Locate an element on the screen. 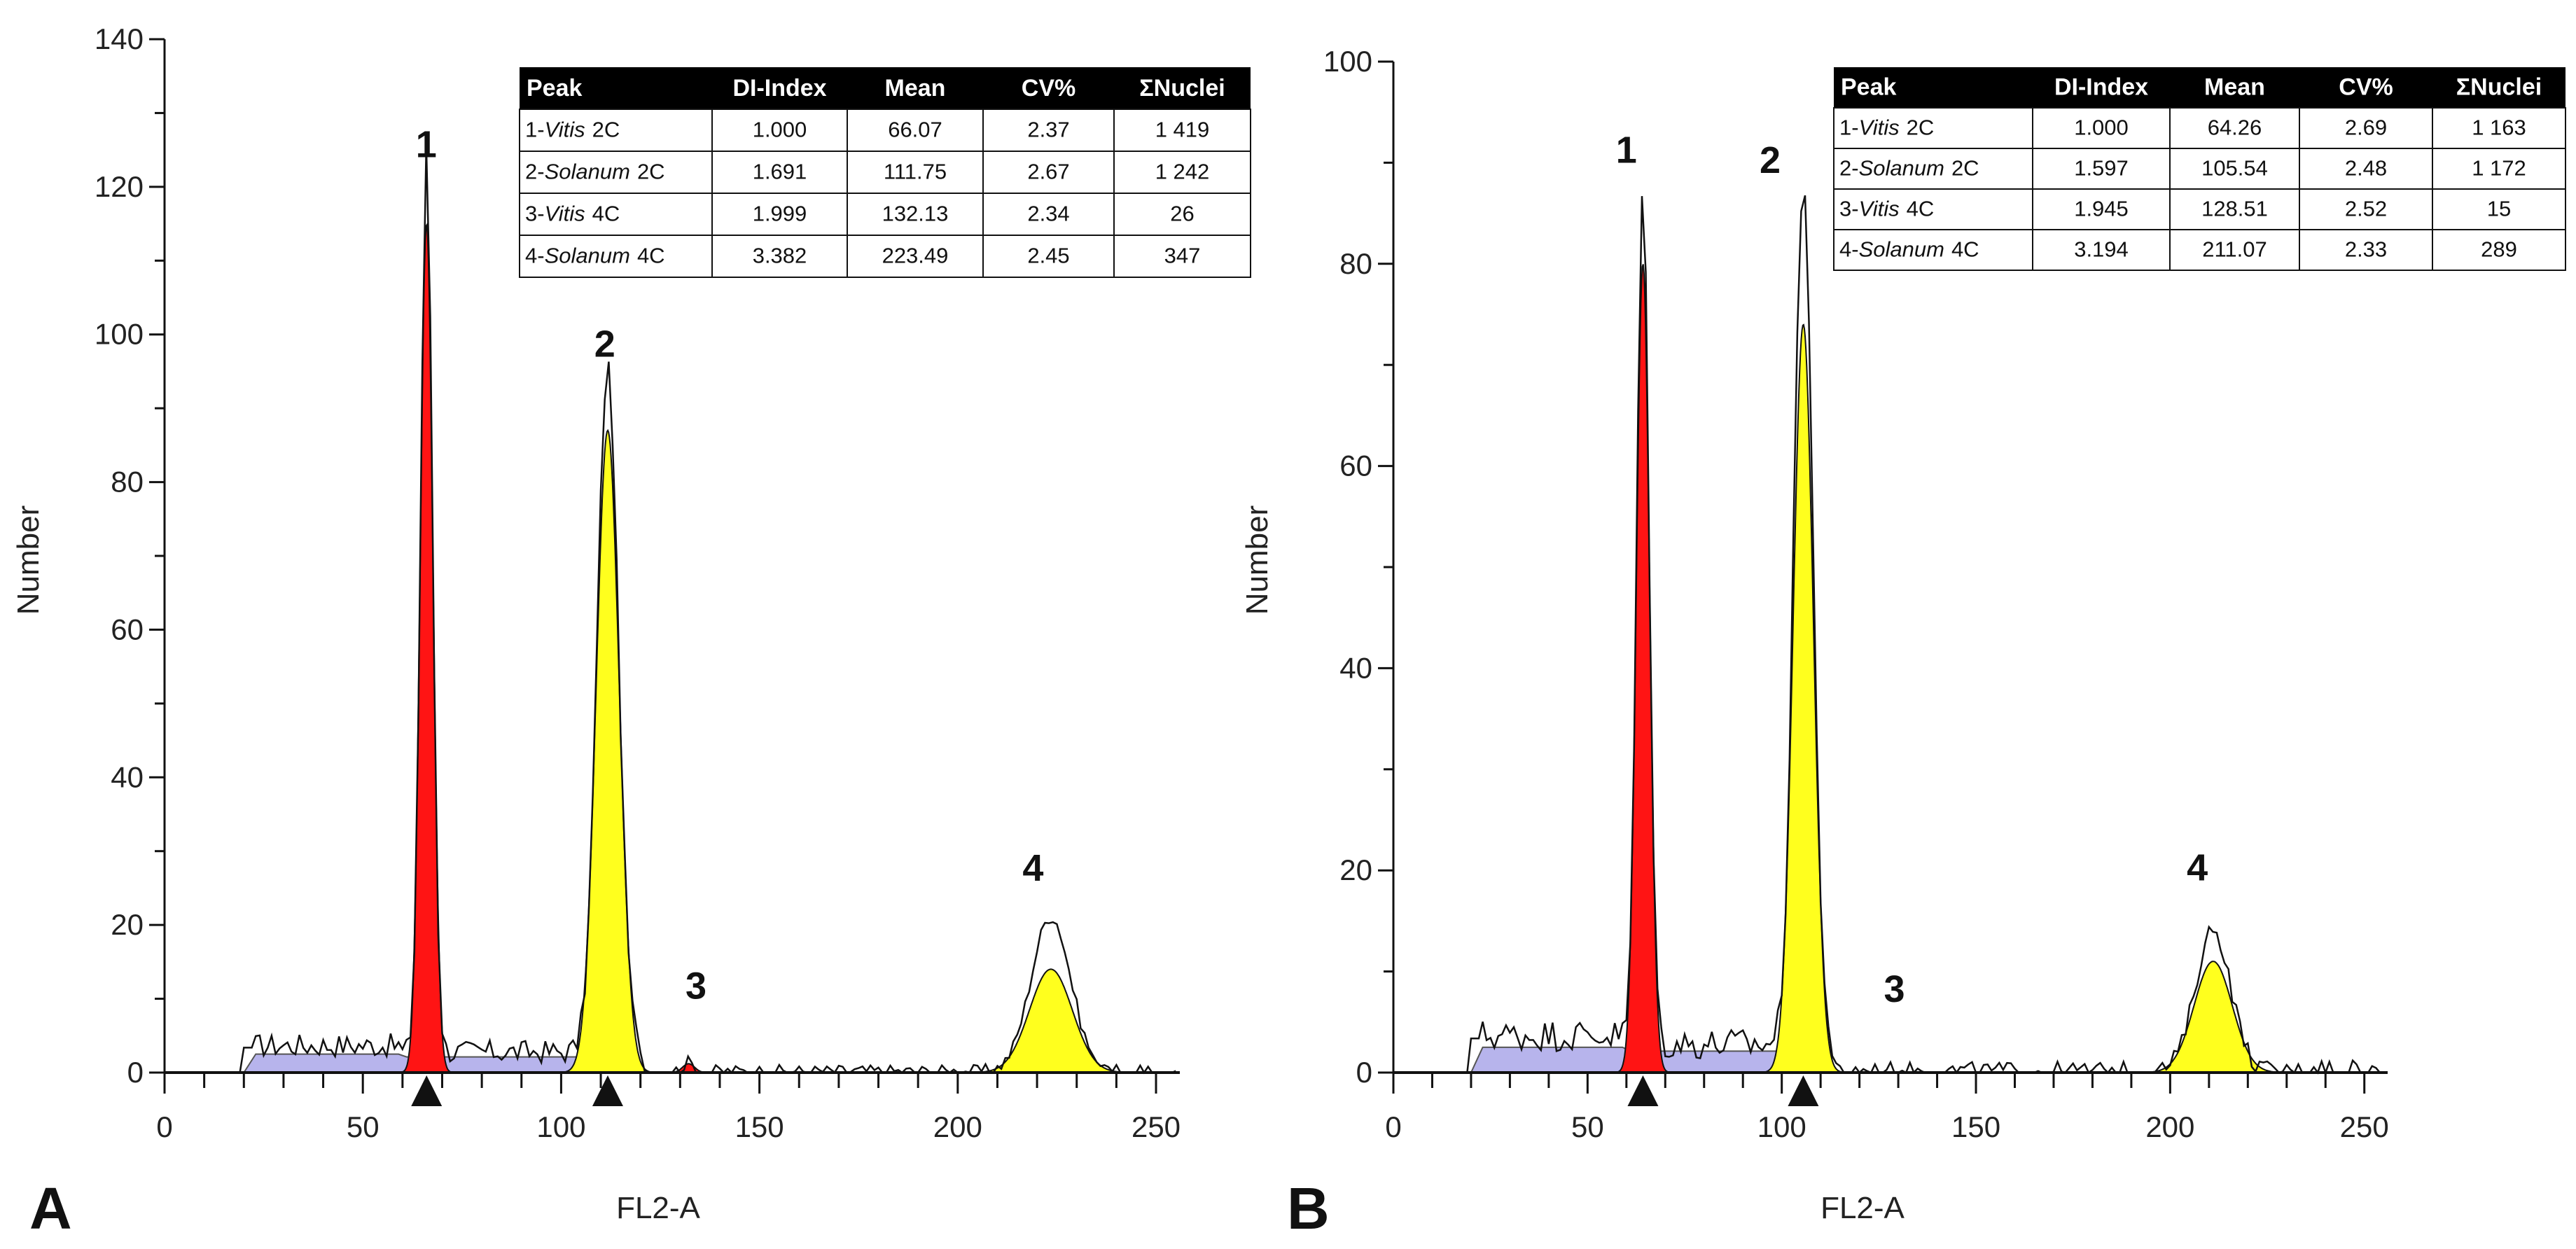 This screenshot has height=1249, width=2576. y-axis-label: Number is located at coordinates (28, 560).